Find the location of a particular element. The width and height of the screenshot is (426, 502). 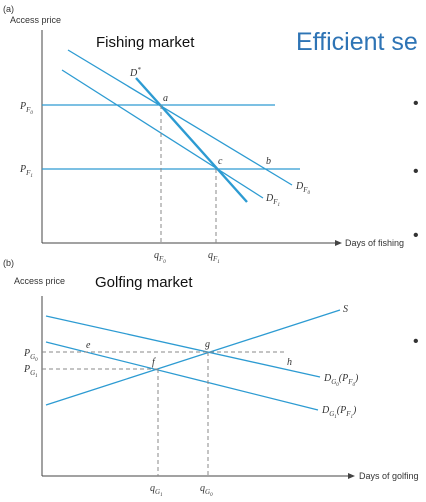

panel-b-point-g: g is located at coordinates (207, 344).